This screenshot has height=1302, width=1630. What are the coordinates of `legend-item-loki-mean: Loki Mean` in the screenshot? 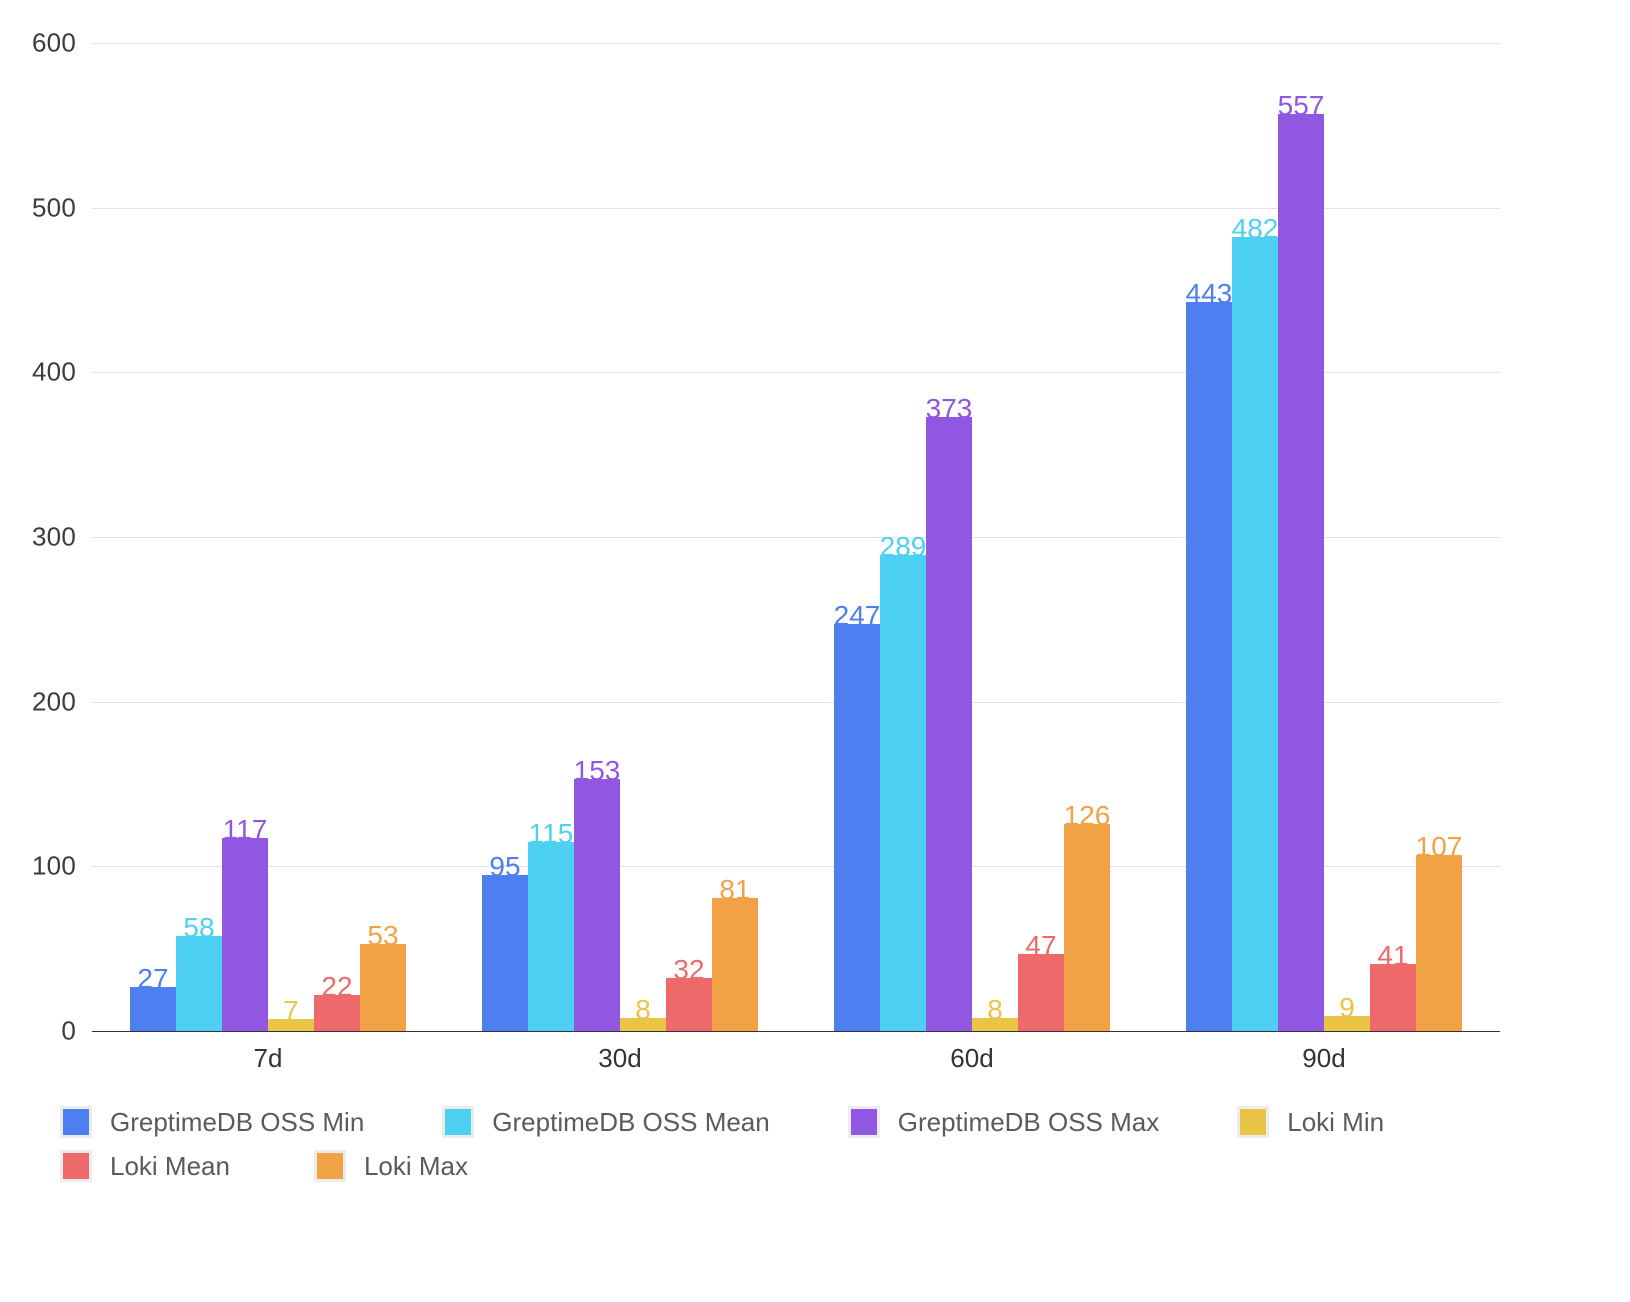 It's located at (145, 1166).